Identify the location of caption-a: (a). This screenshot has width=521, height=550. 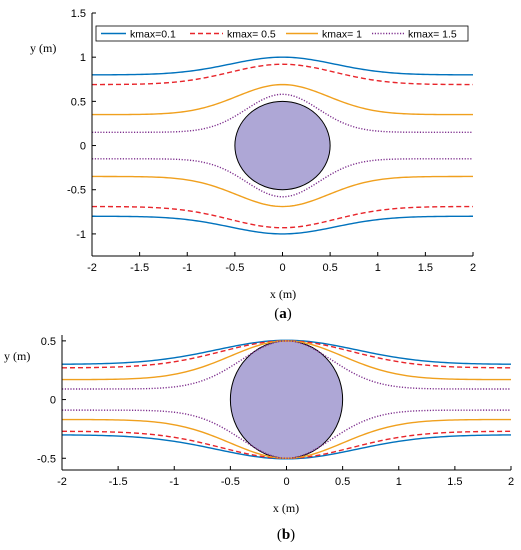
(283, 314).